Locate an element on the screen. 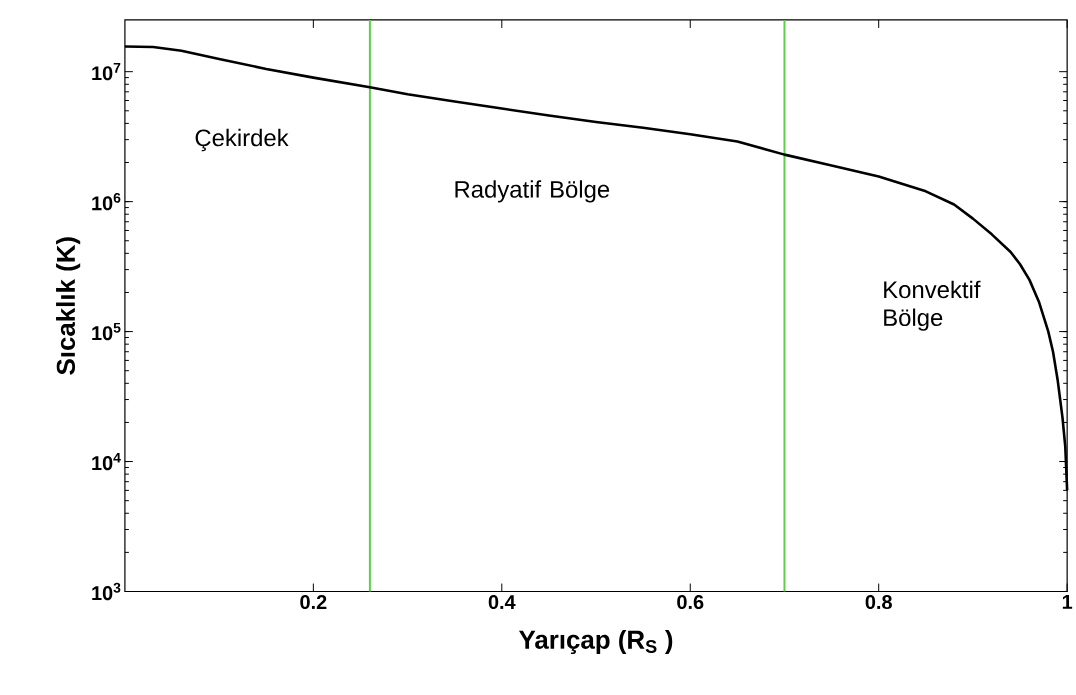 The image size is (1076, 695). x-tick-label: 1 is located at coordinates (1067, 601).